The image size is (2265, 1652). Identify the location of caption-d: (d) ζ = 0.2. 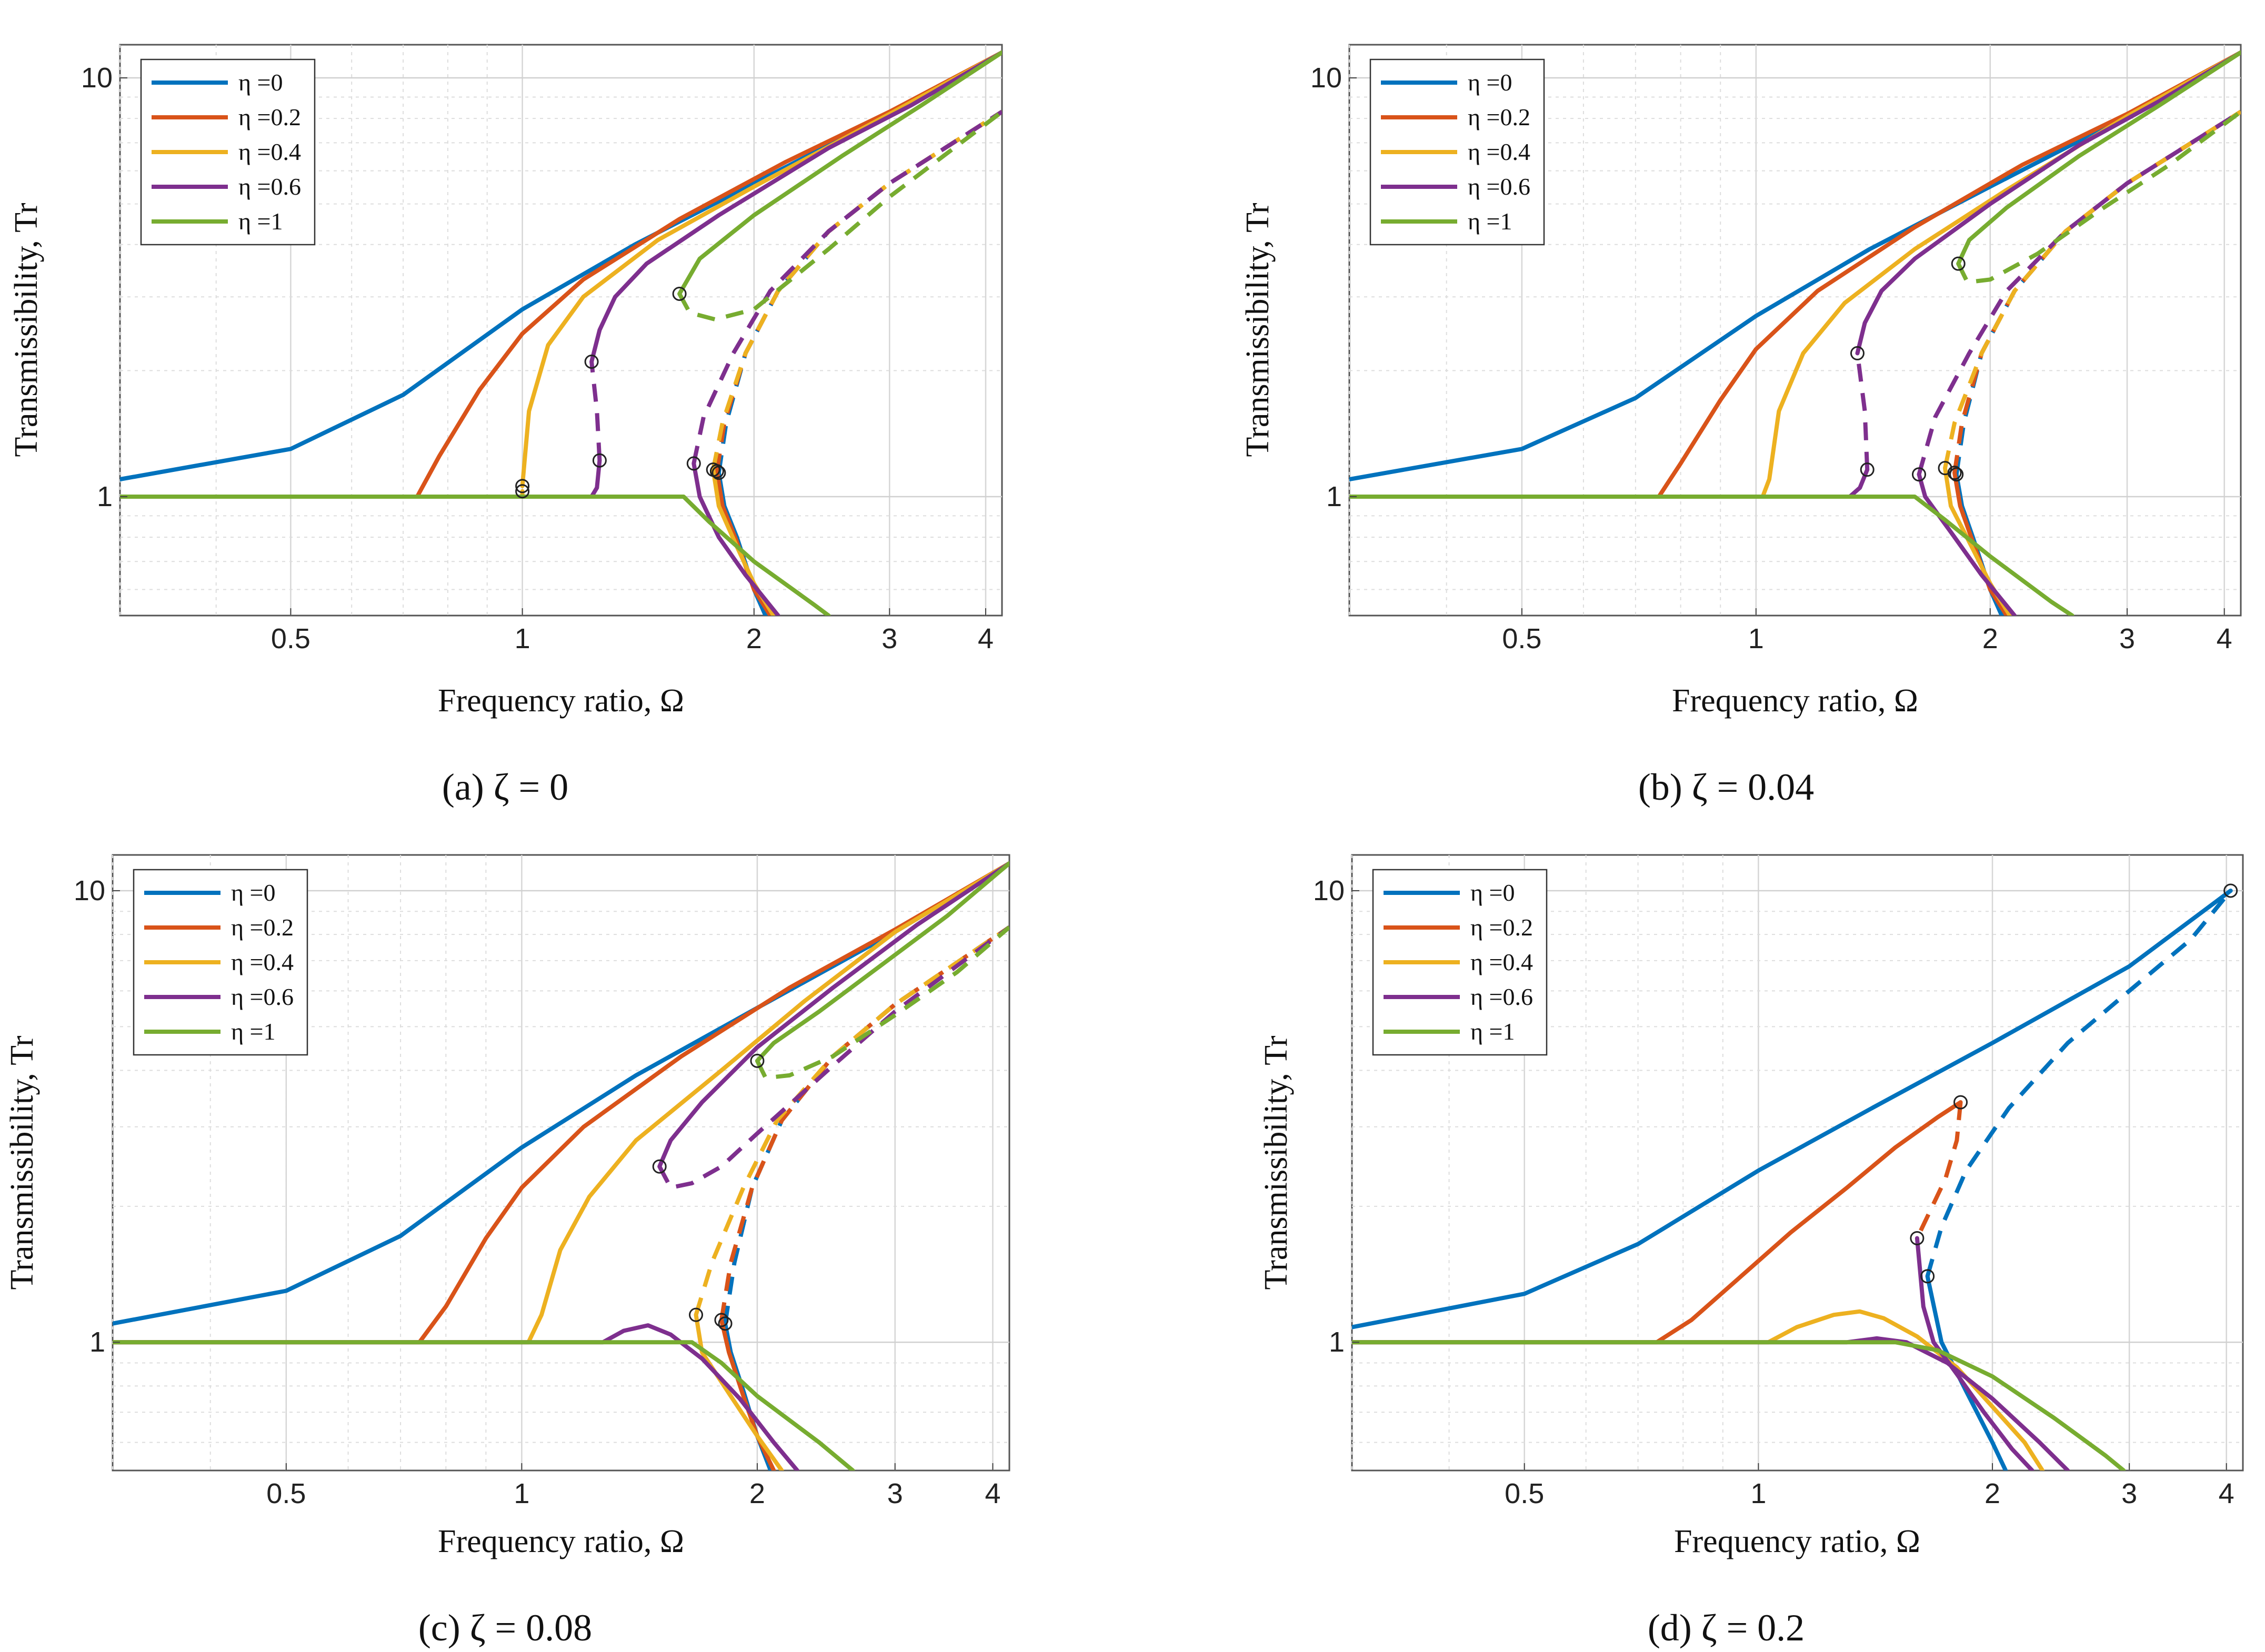
(1726, 1628).